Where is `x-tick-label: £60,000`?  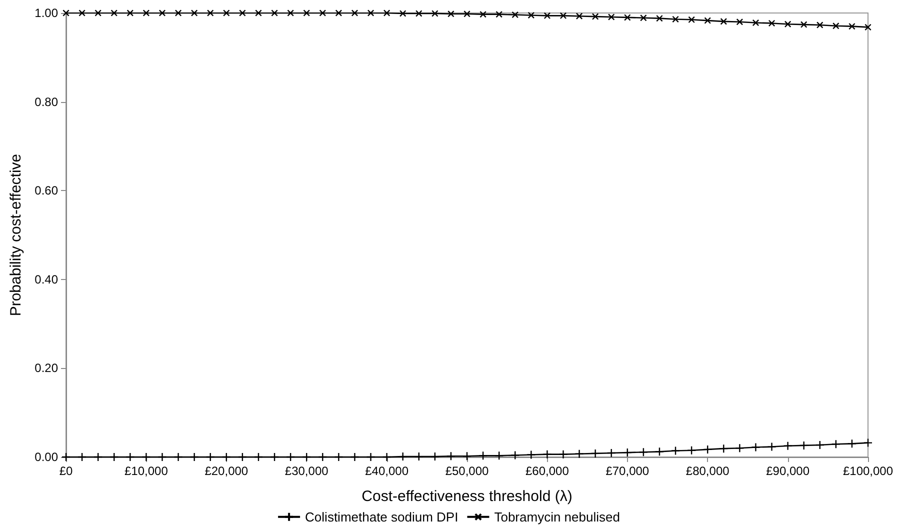
x-tick-label: £60,000 is located at coordinates (548, 471).